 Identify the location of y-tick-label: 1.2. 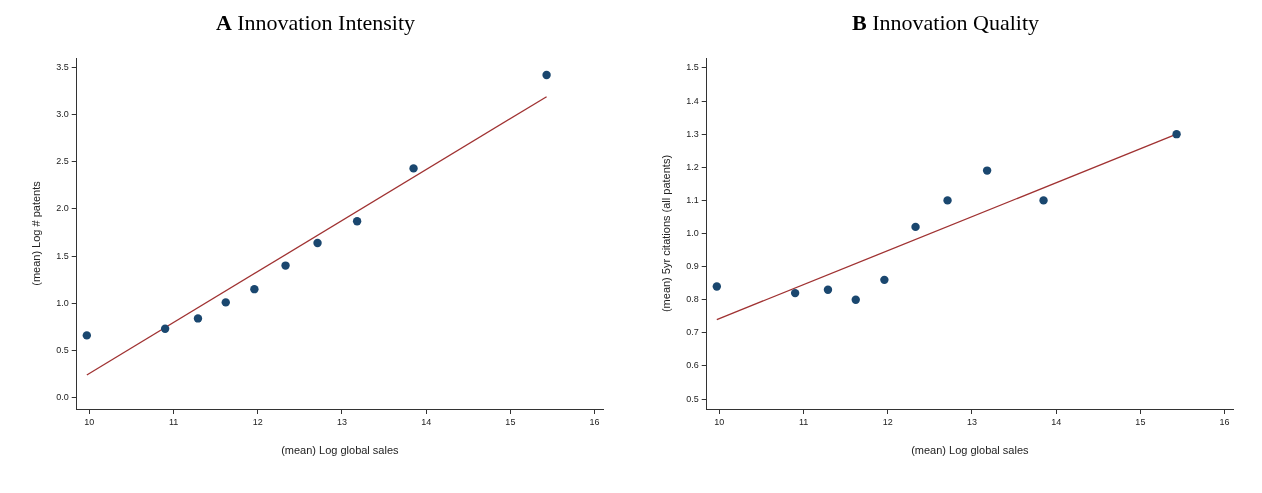
(692, 166).